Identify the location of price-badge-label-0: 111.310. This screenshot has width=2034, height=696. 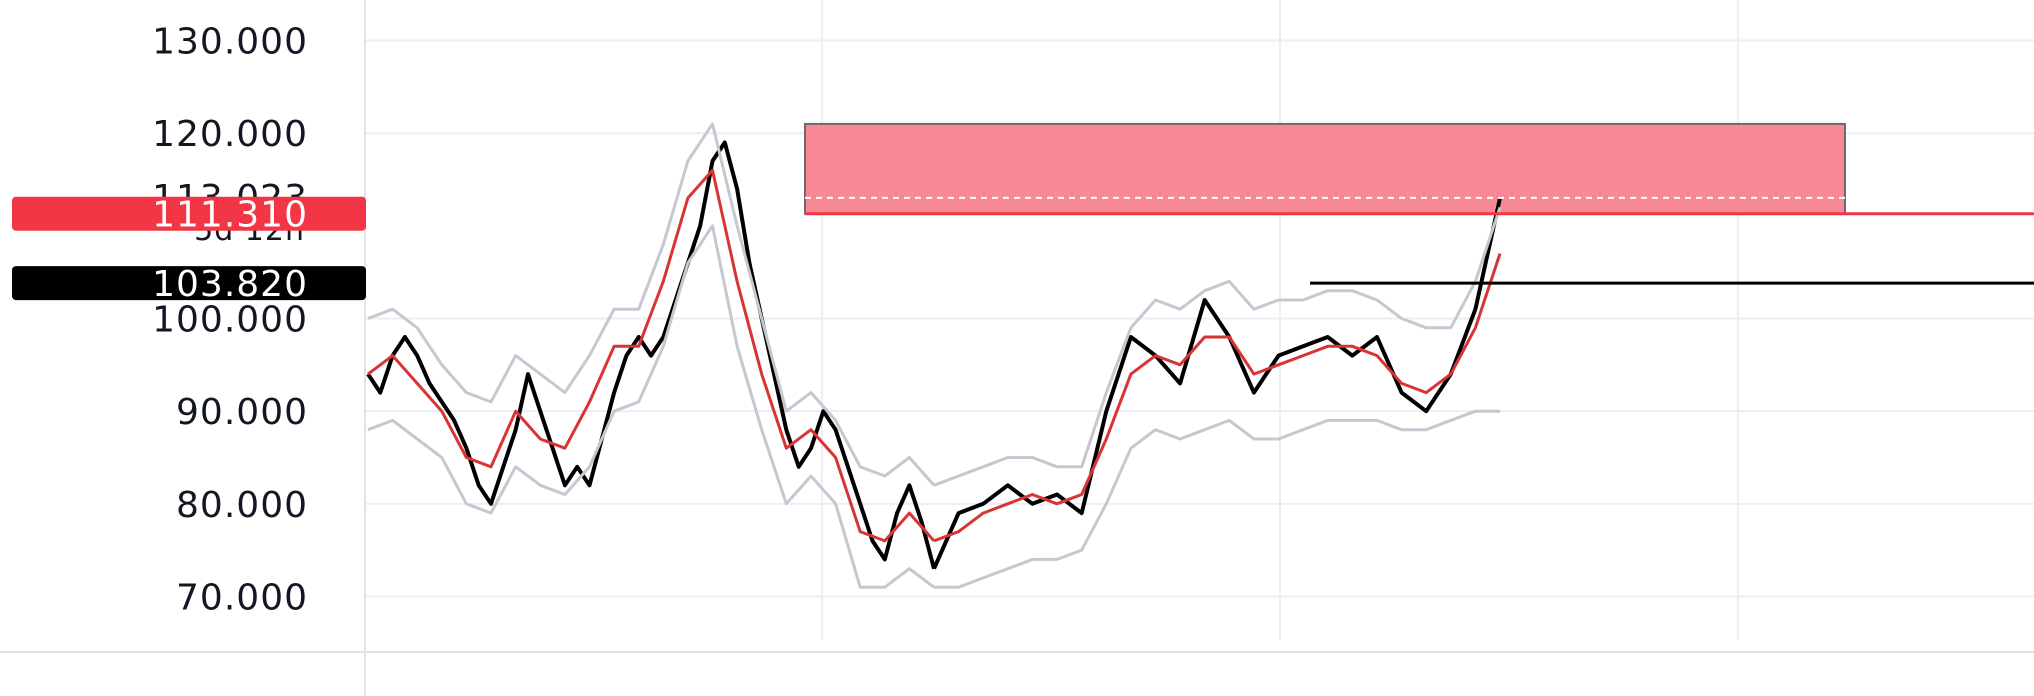
(230, 215).